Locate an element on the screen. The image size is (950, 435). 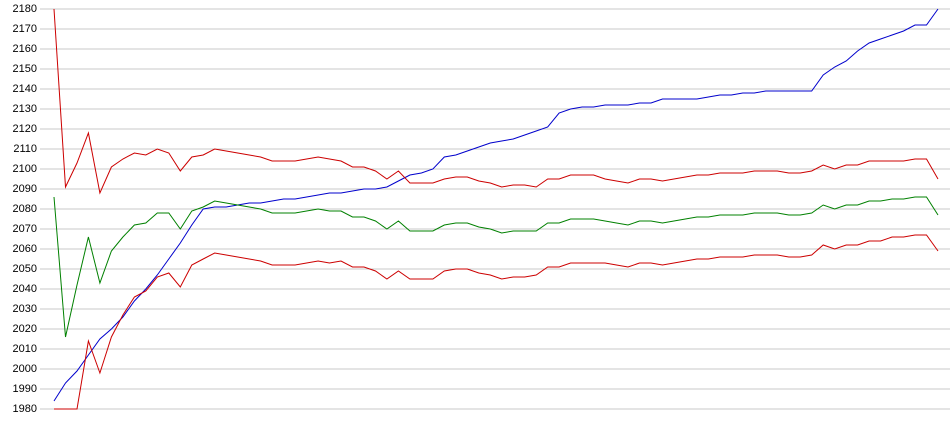
y-tick-label: 2170 is located at coordinates (25, 29).